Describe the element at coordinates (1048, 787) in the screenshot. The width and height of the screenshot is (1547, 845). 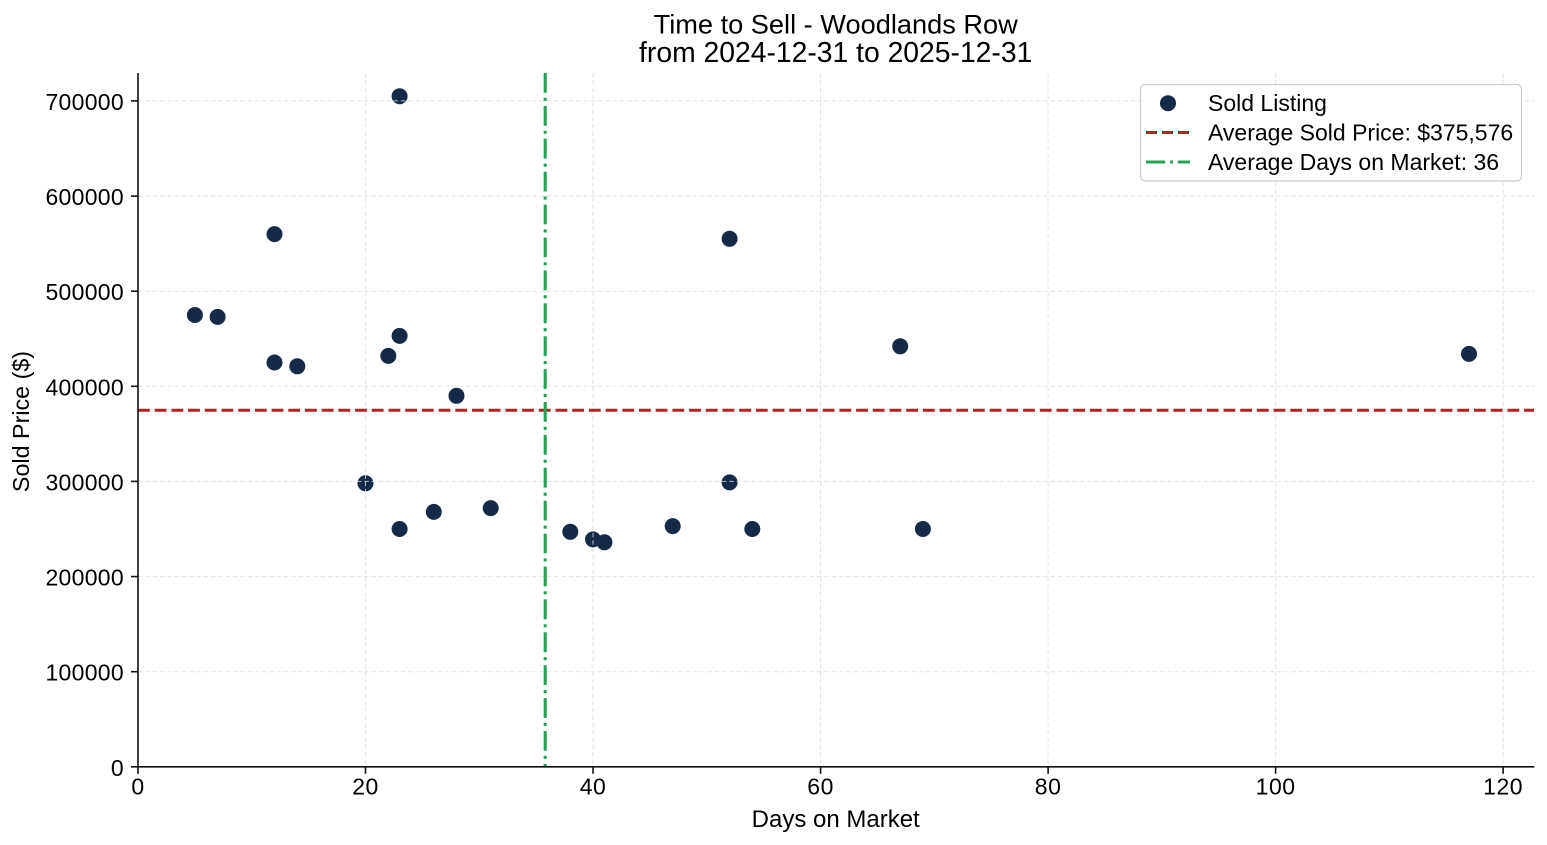
I see `svg-text: 80` at that location.